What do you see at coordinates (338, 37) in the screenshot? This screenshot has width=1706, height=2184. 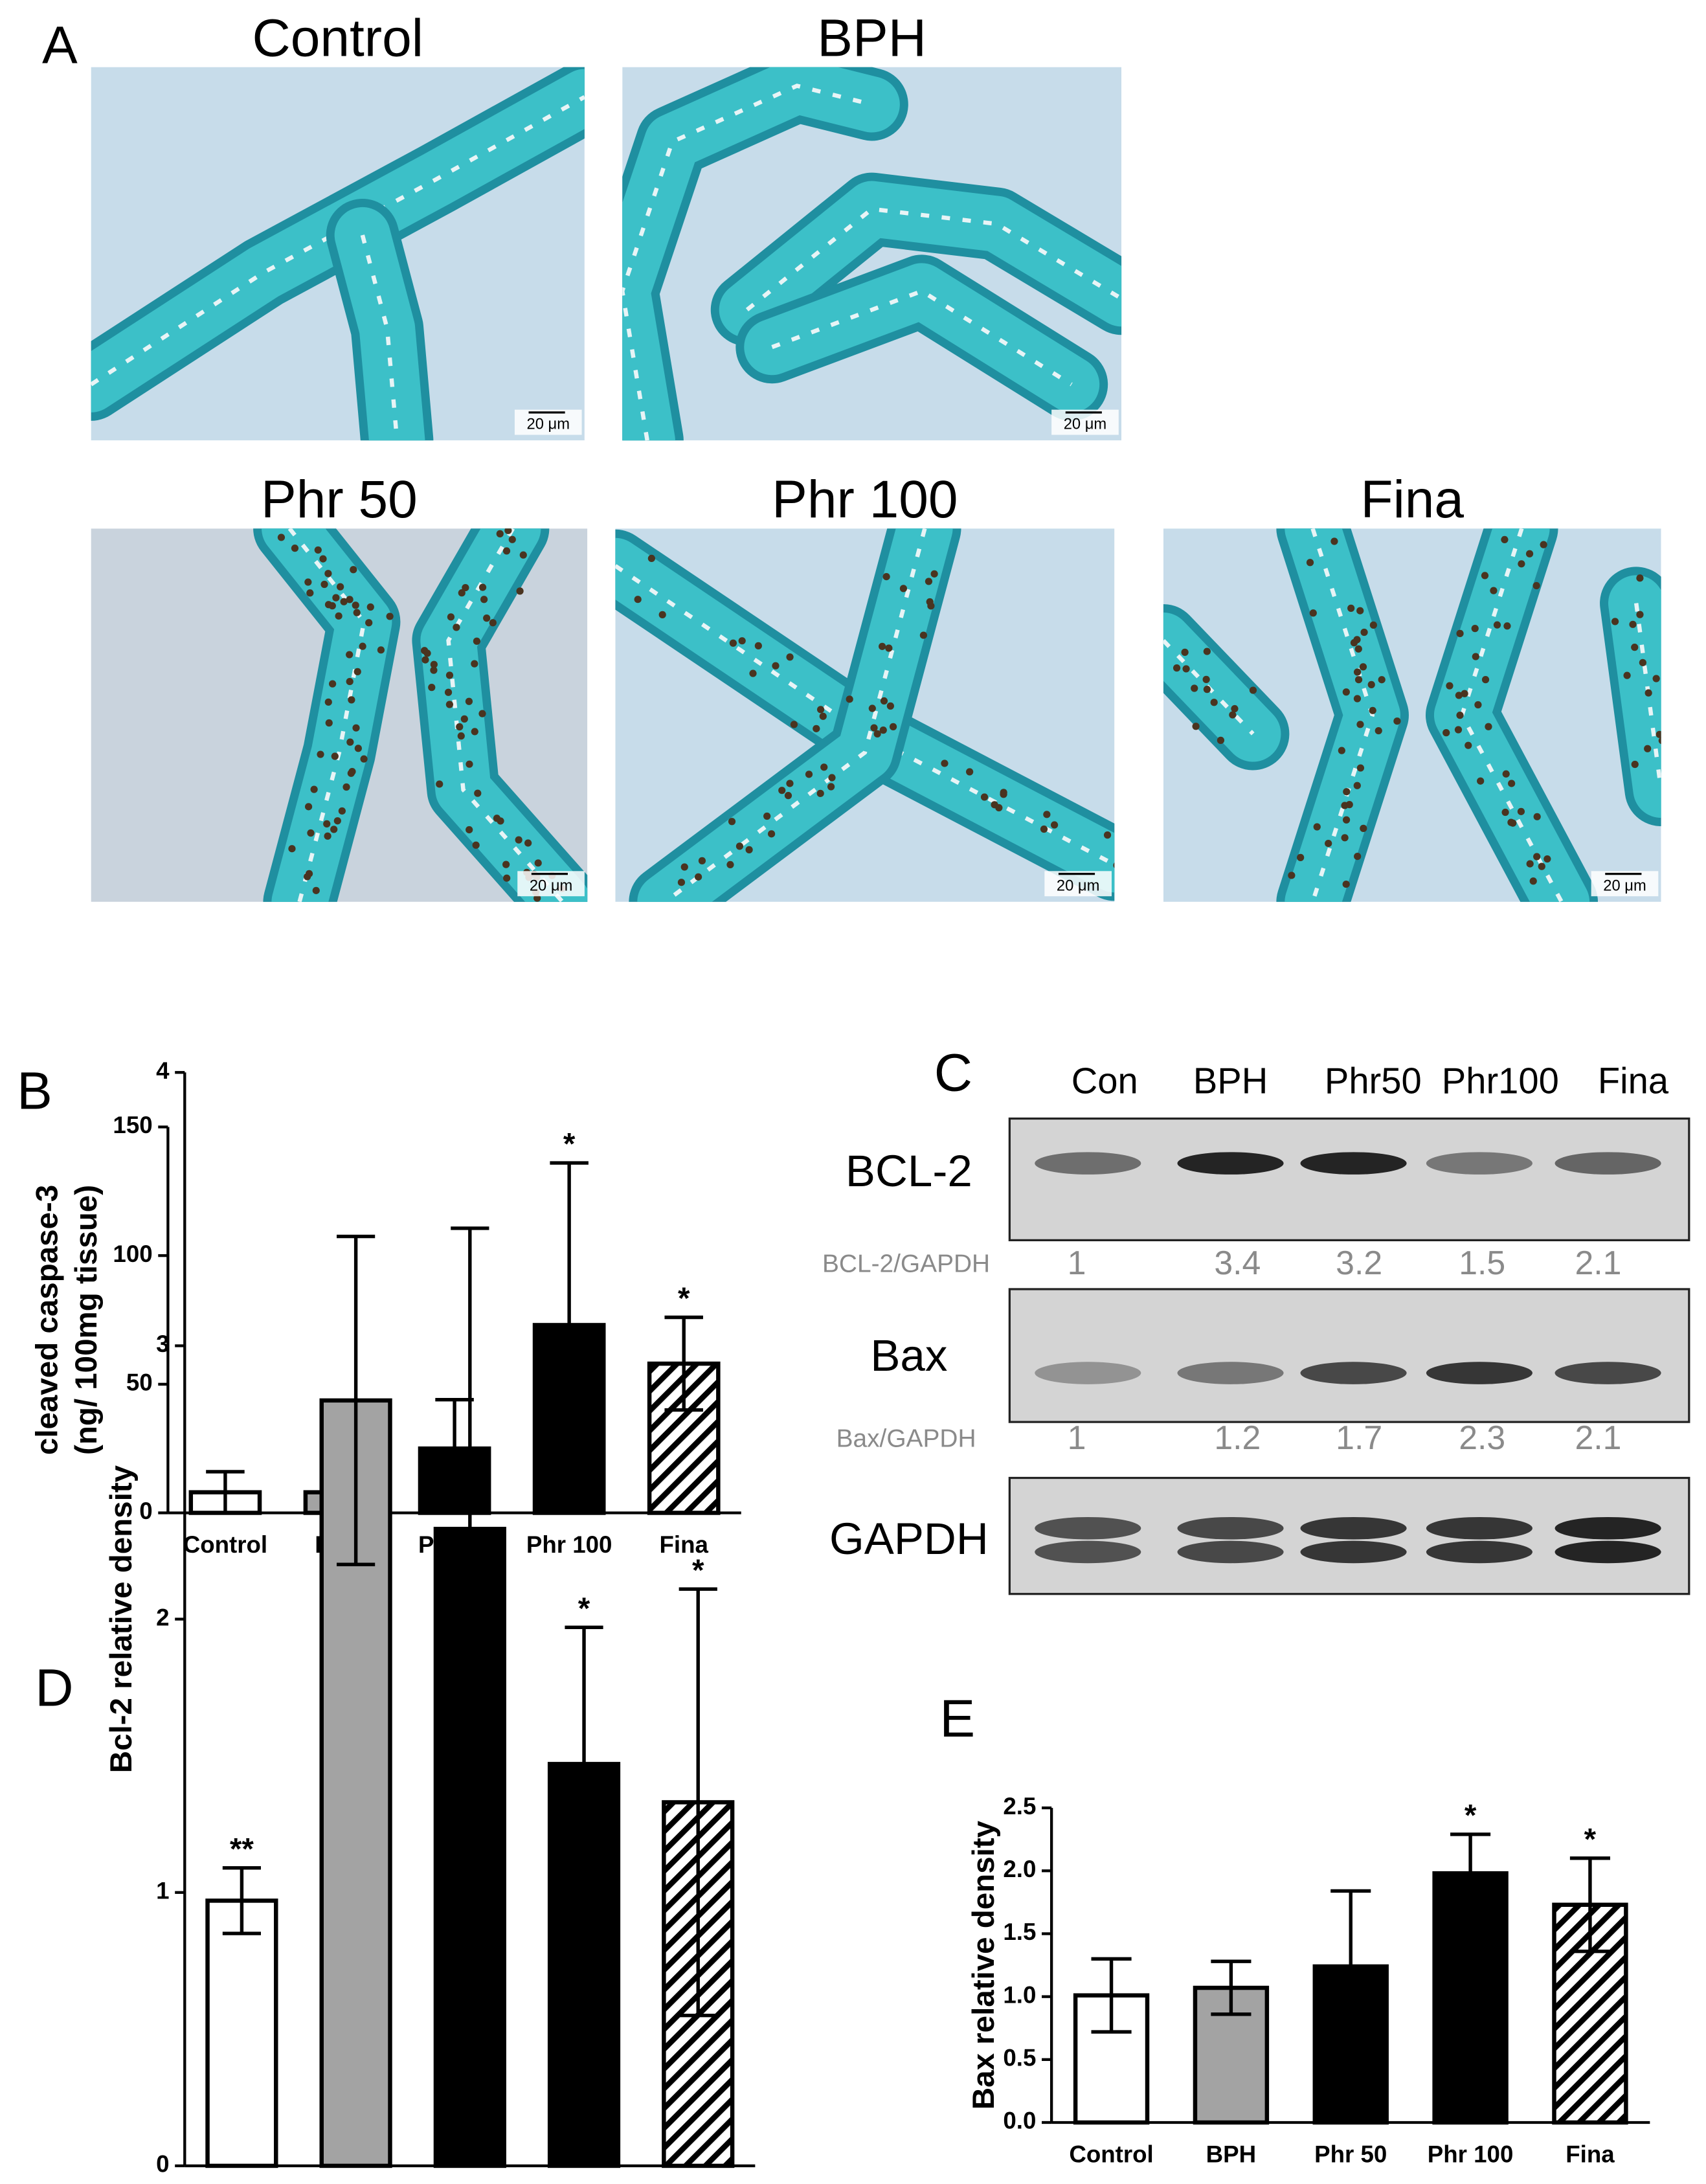 I see `micrograph-title: Control` at bounding box center [338, 37].